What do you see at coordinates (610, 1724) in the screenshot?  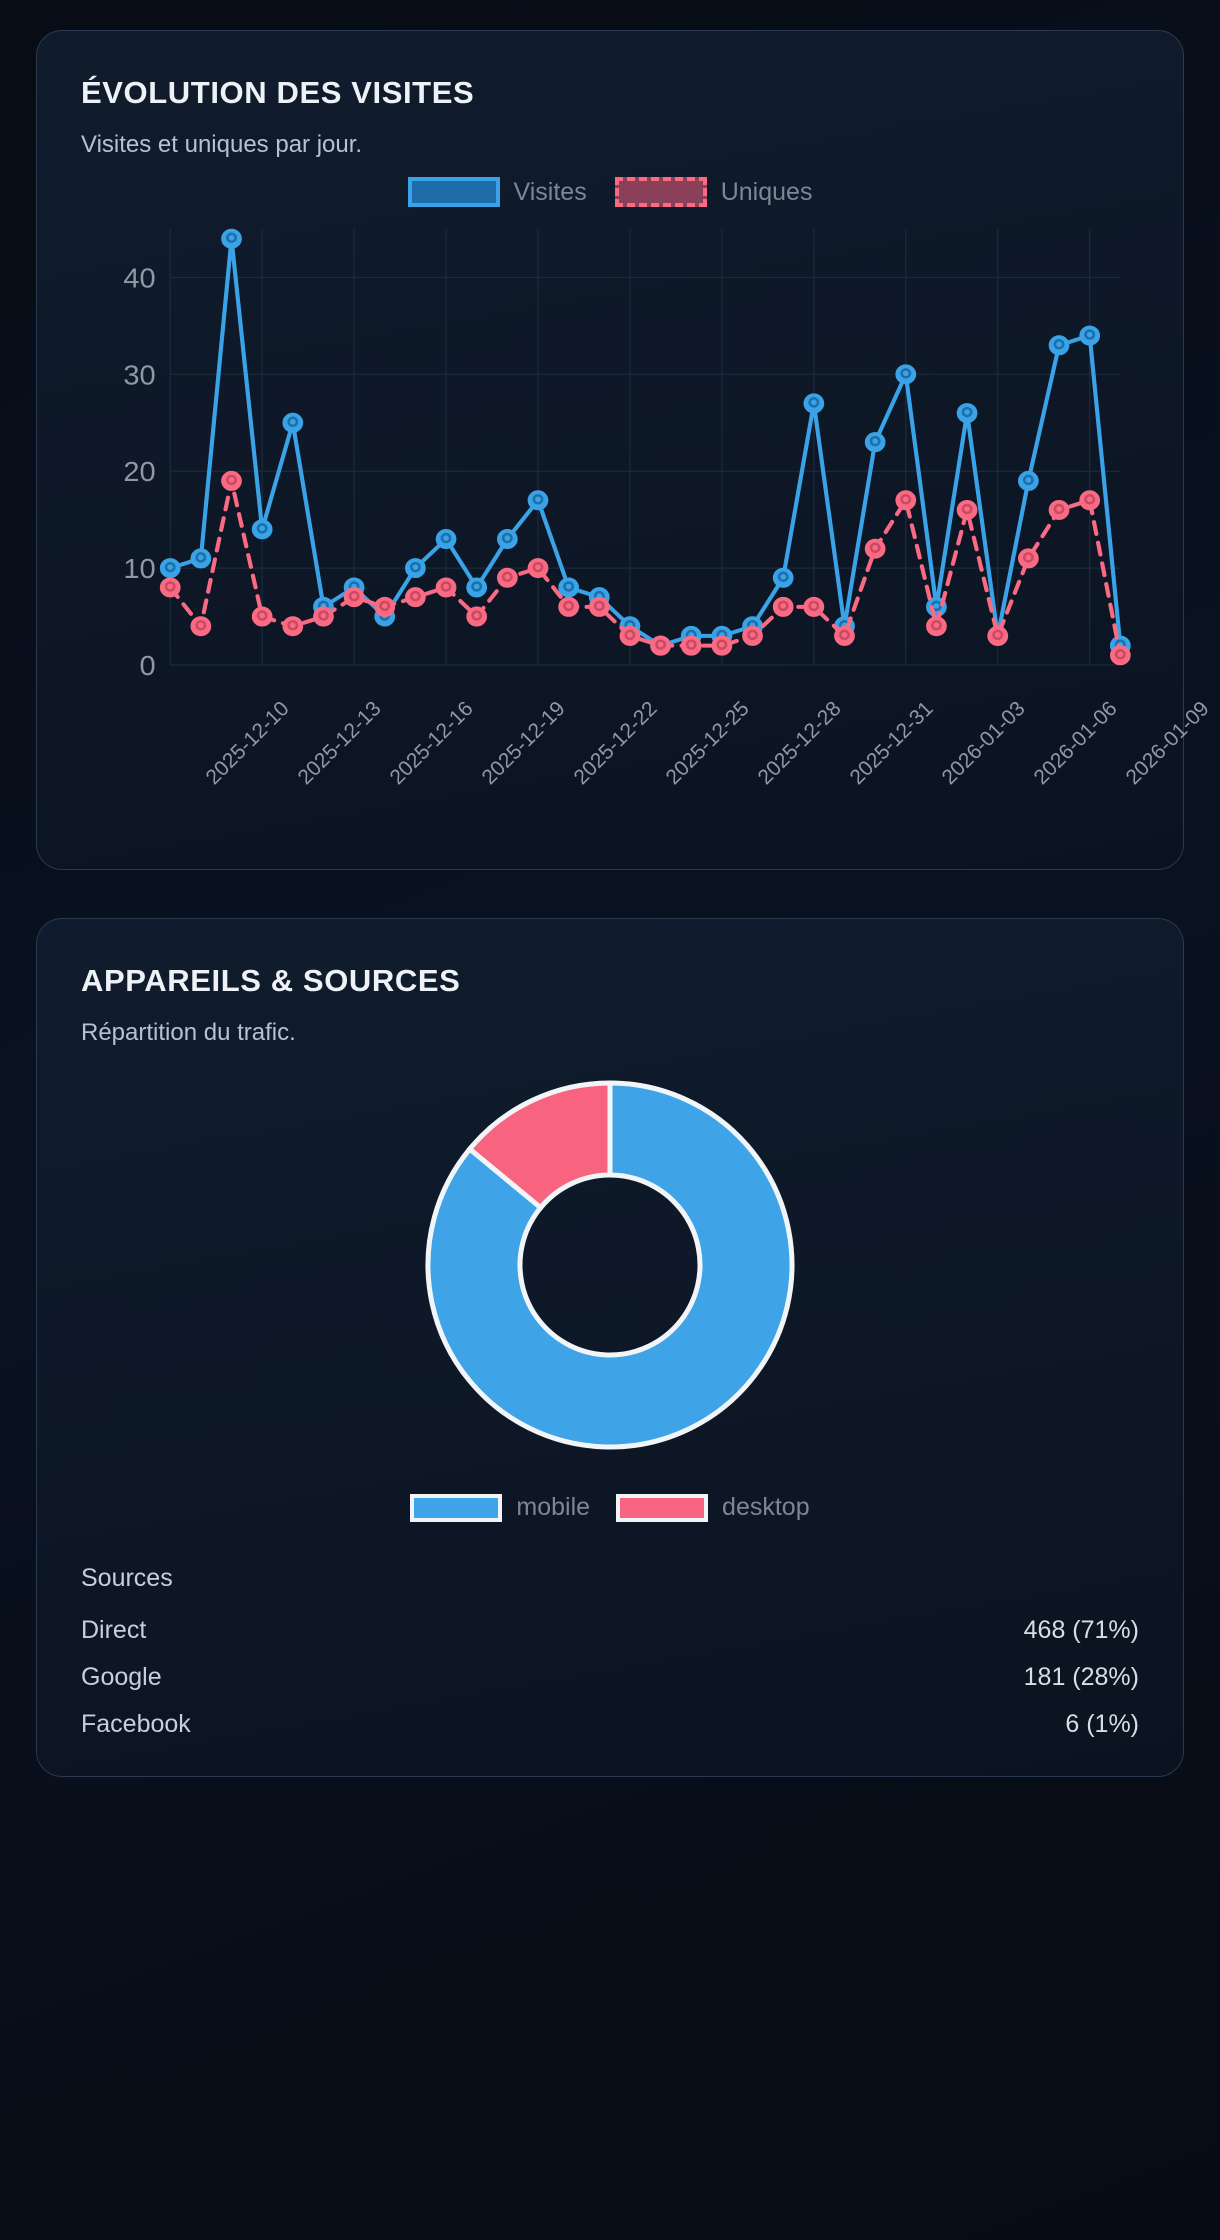 I see `table-row: Facebook 6 (1%)` at bounding box center [610, 1724].